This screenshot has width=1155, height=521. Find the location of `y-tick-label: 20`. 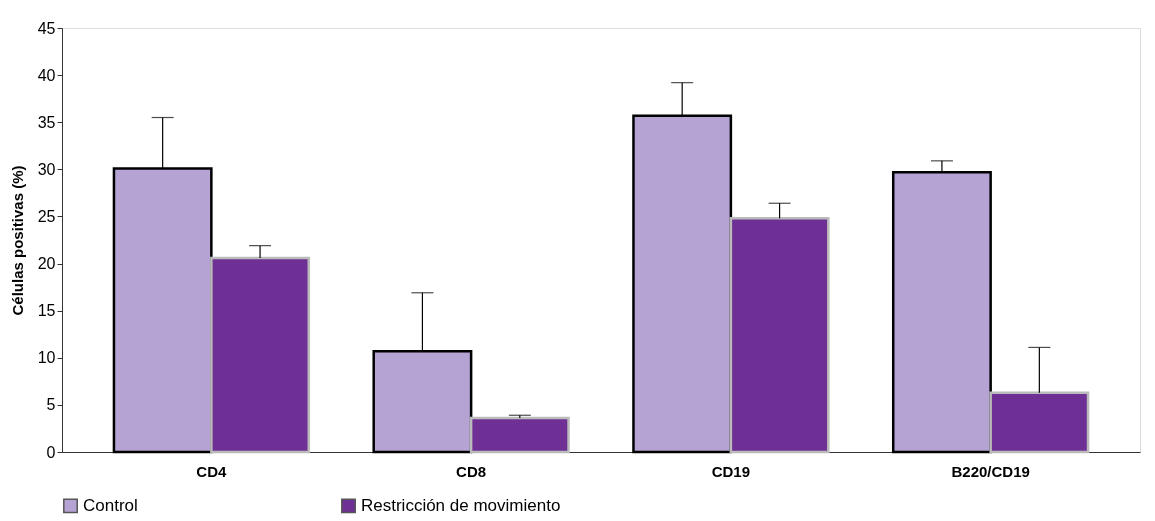

y-tick-label: 20 is located at coordinates (46, 264).